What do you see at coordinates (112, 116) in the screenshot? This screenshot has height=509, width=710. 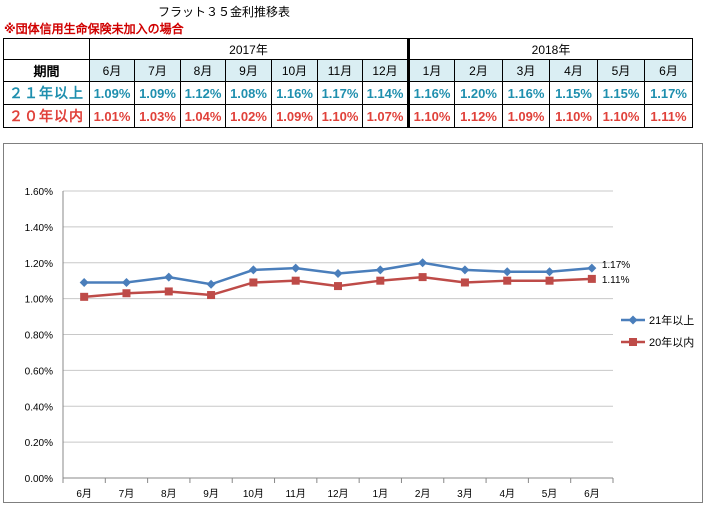 I see `rate-cell: 1.01%` at bounding box center [112, 116].